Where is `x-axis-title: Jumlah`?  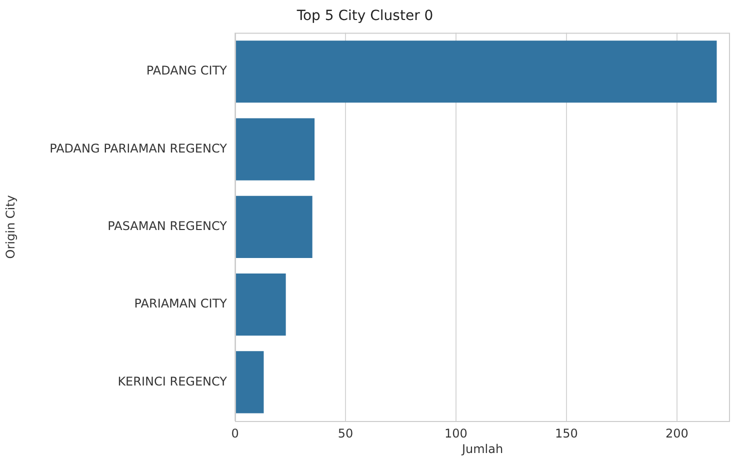
x-axis-title: Jumlah is located at coordinates (482, 449).